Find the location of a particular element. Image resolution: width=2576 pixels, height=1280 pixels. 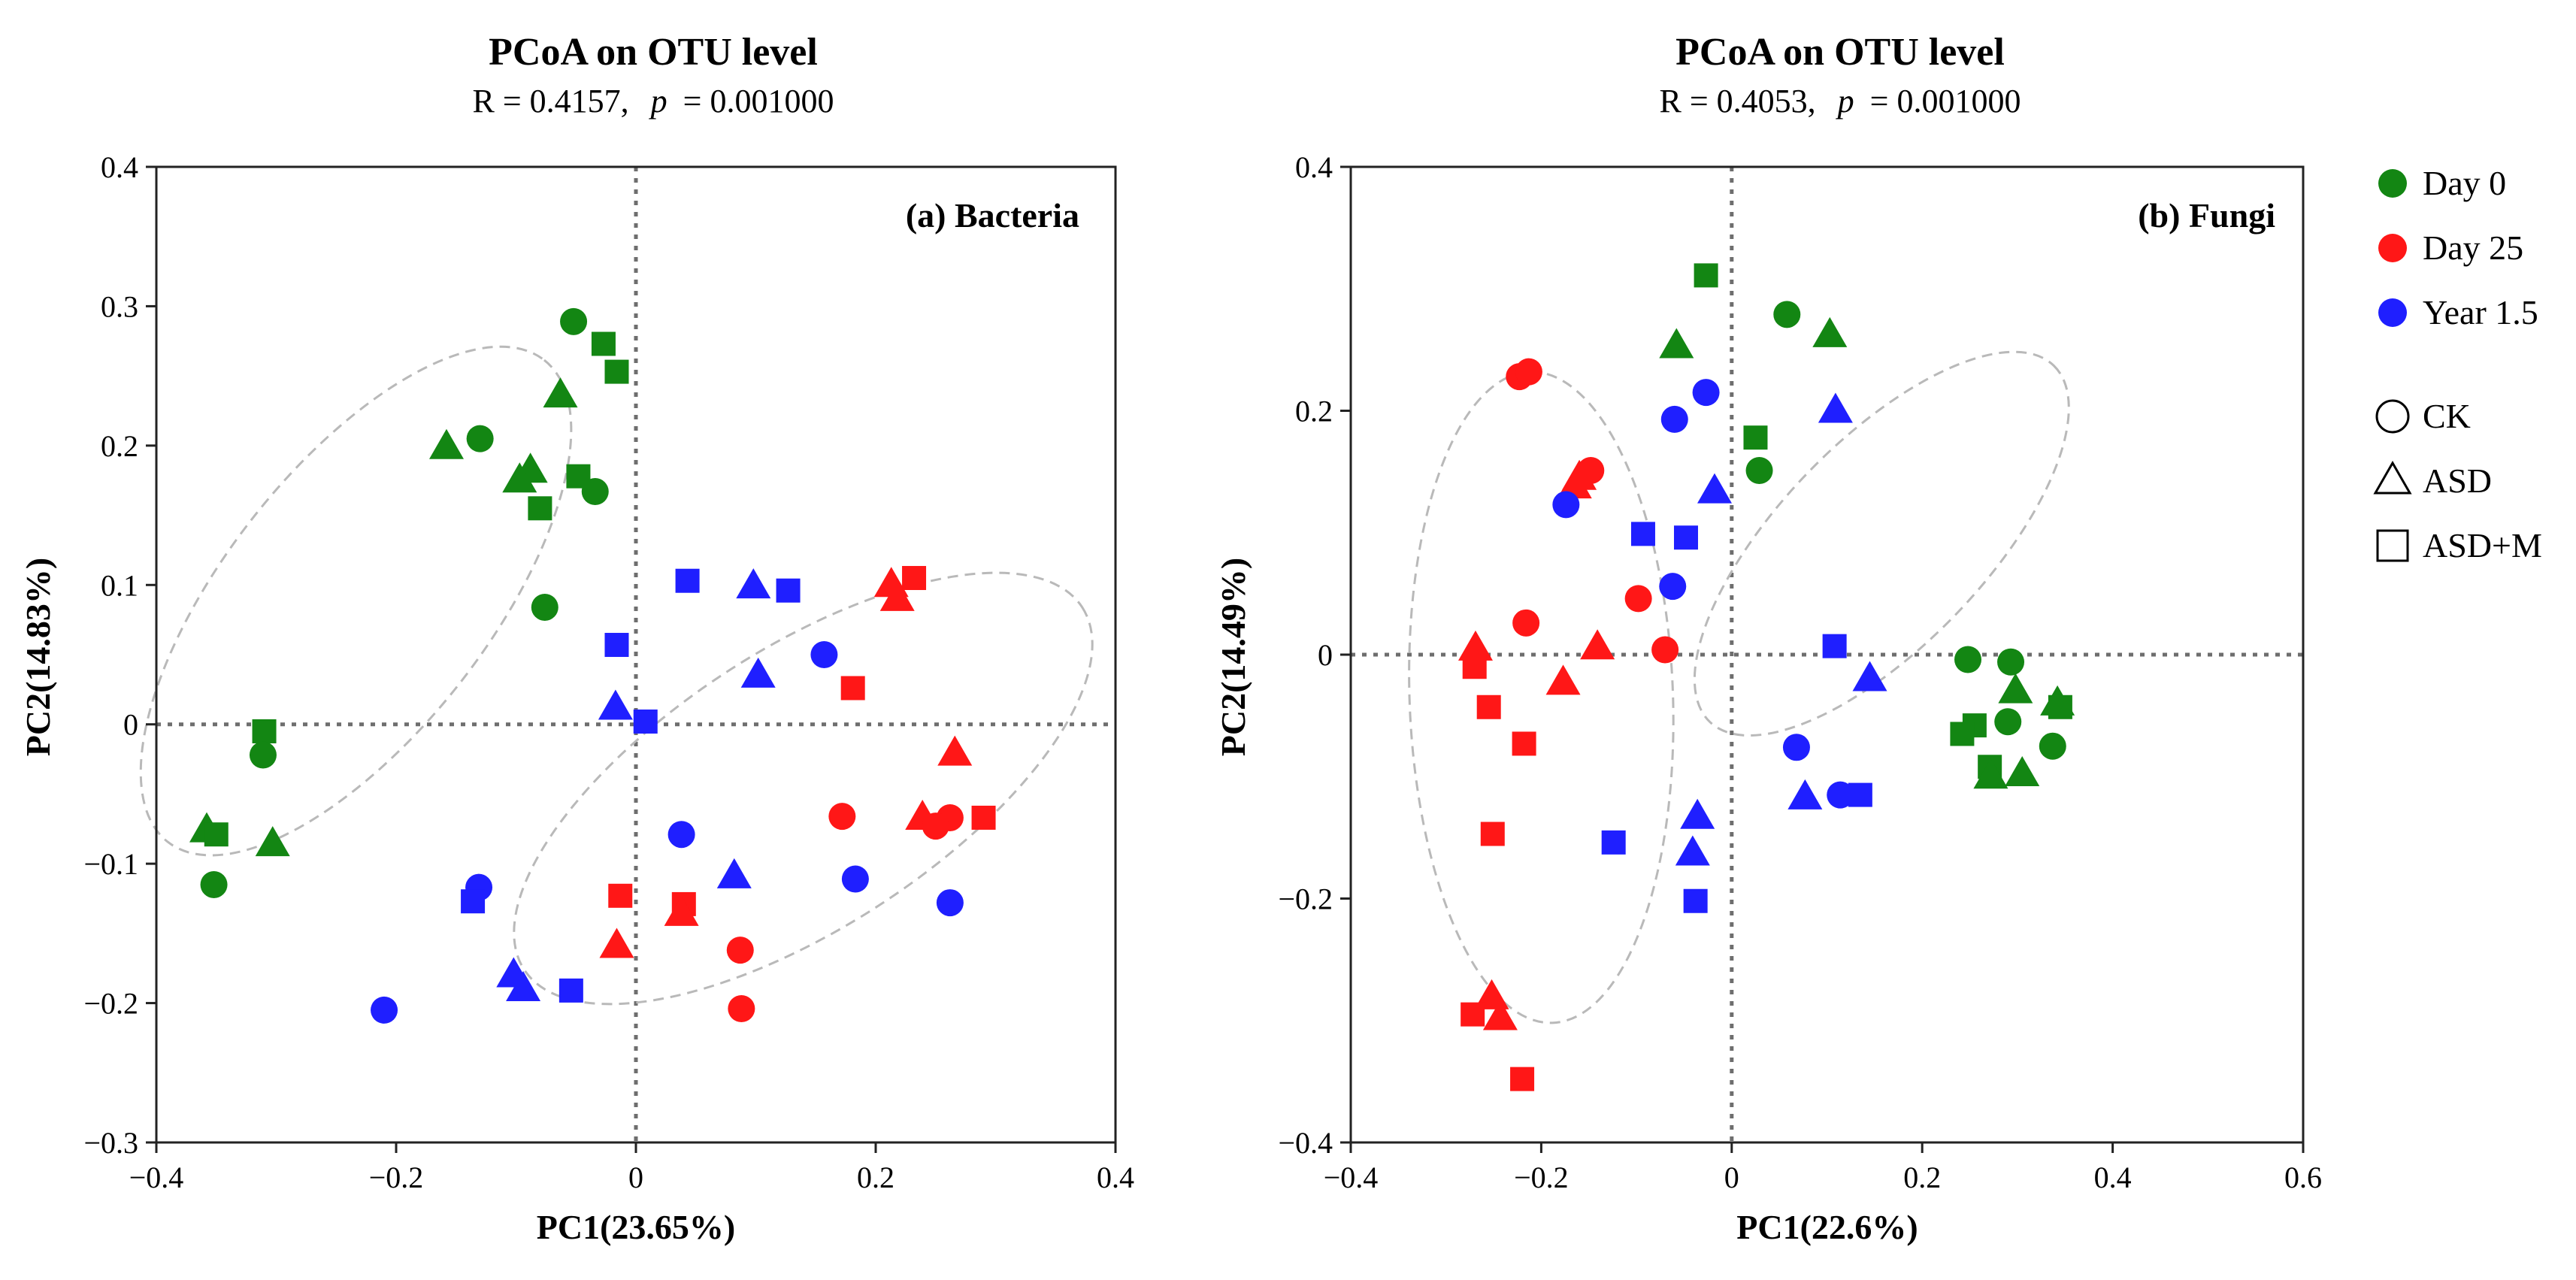

legend-label-day25: Day 25 is located at coordinates (2473, 247).